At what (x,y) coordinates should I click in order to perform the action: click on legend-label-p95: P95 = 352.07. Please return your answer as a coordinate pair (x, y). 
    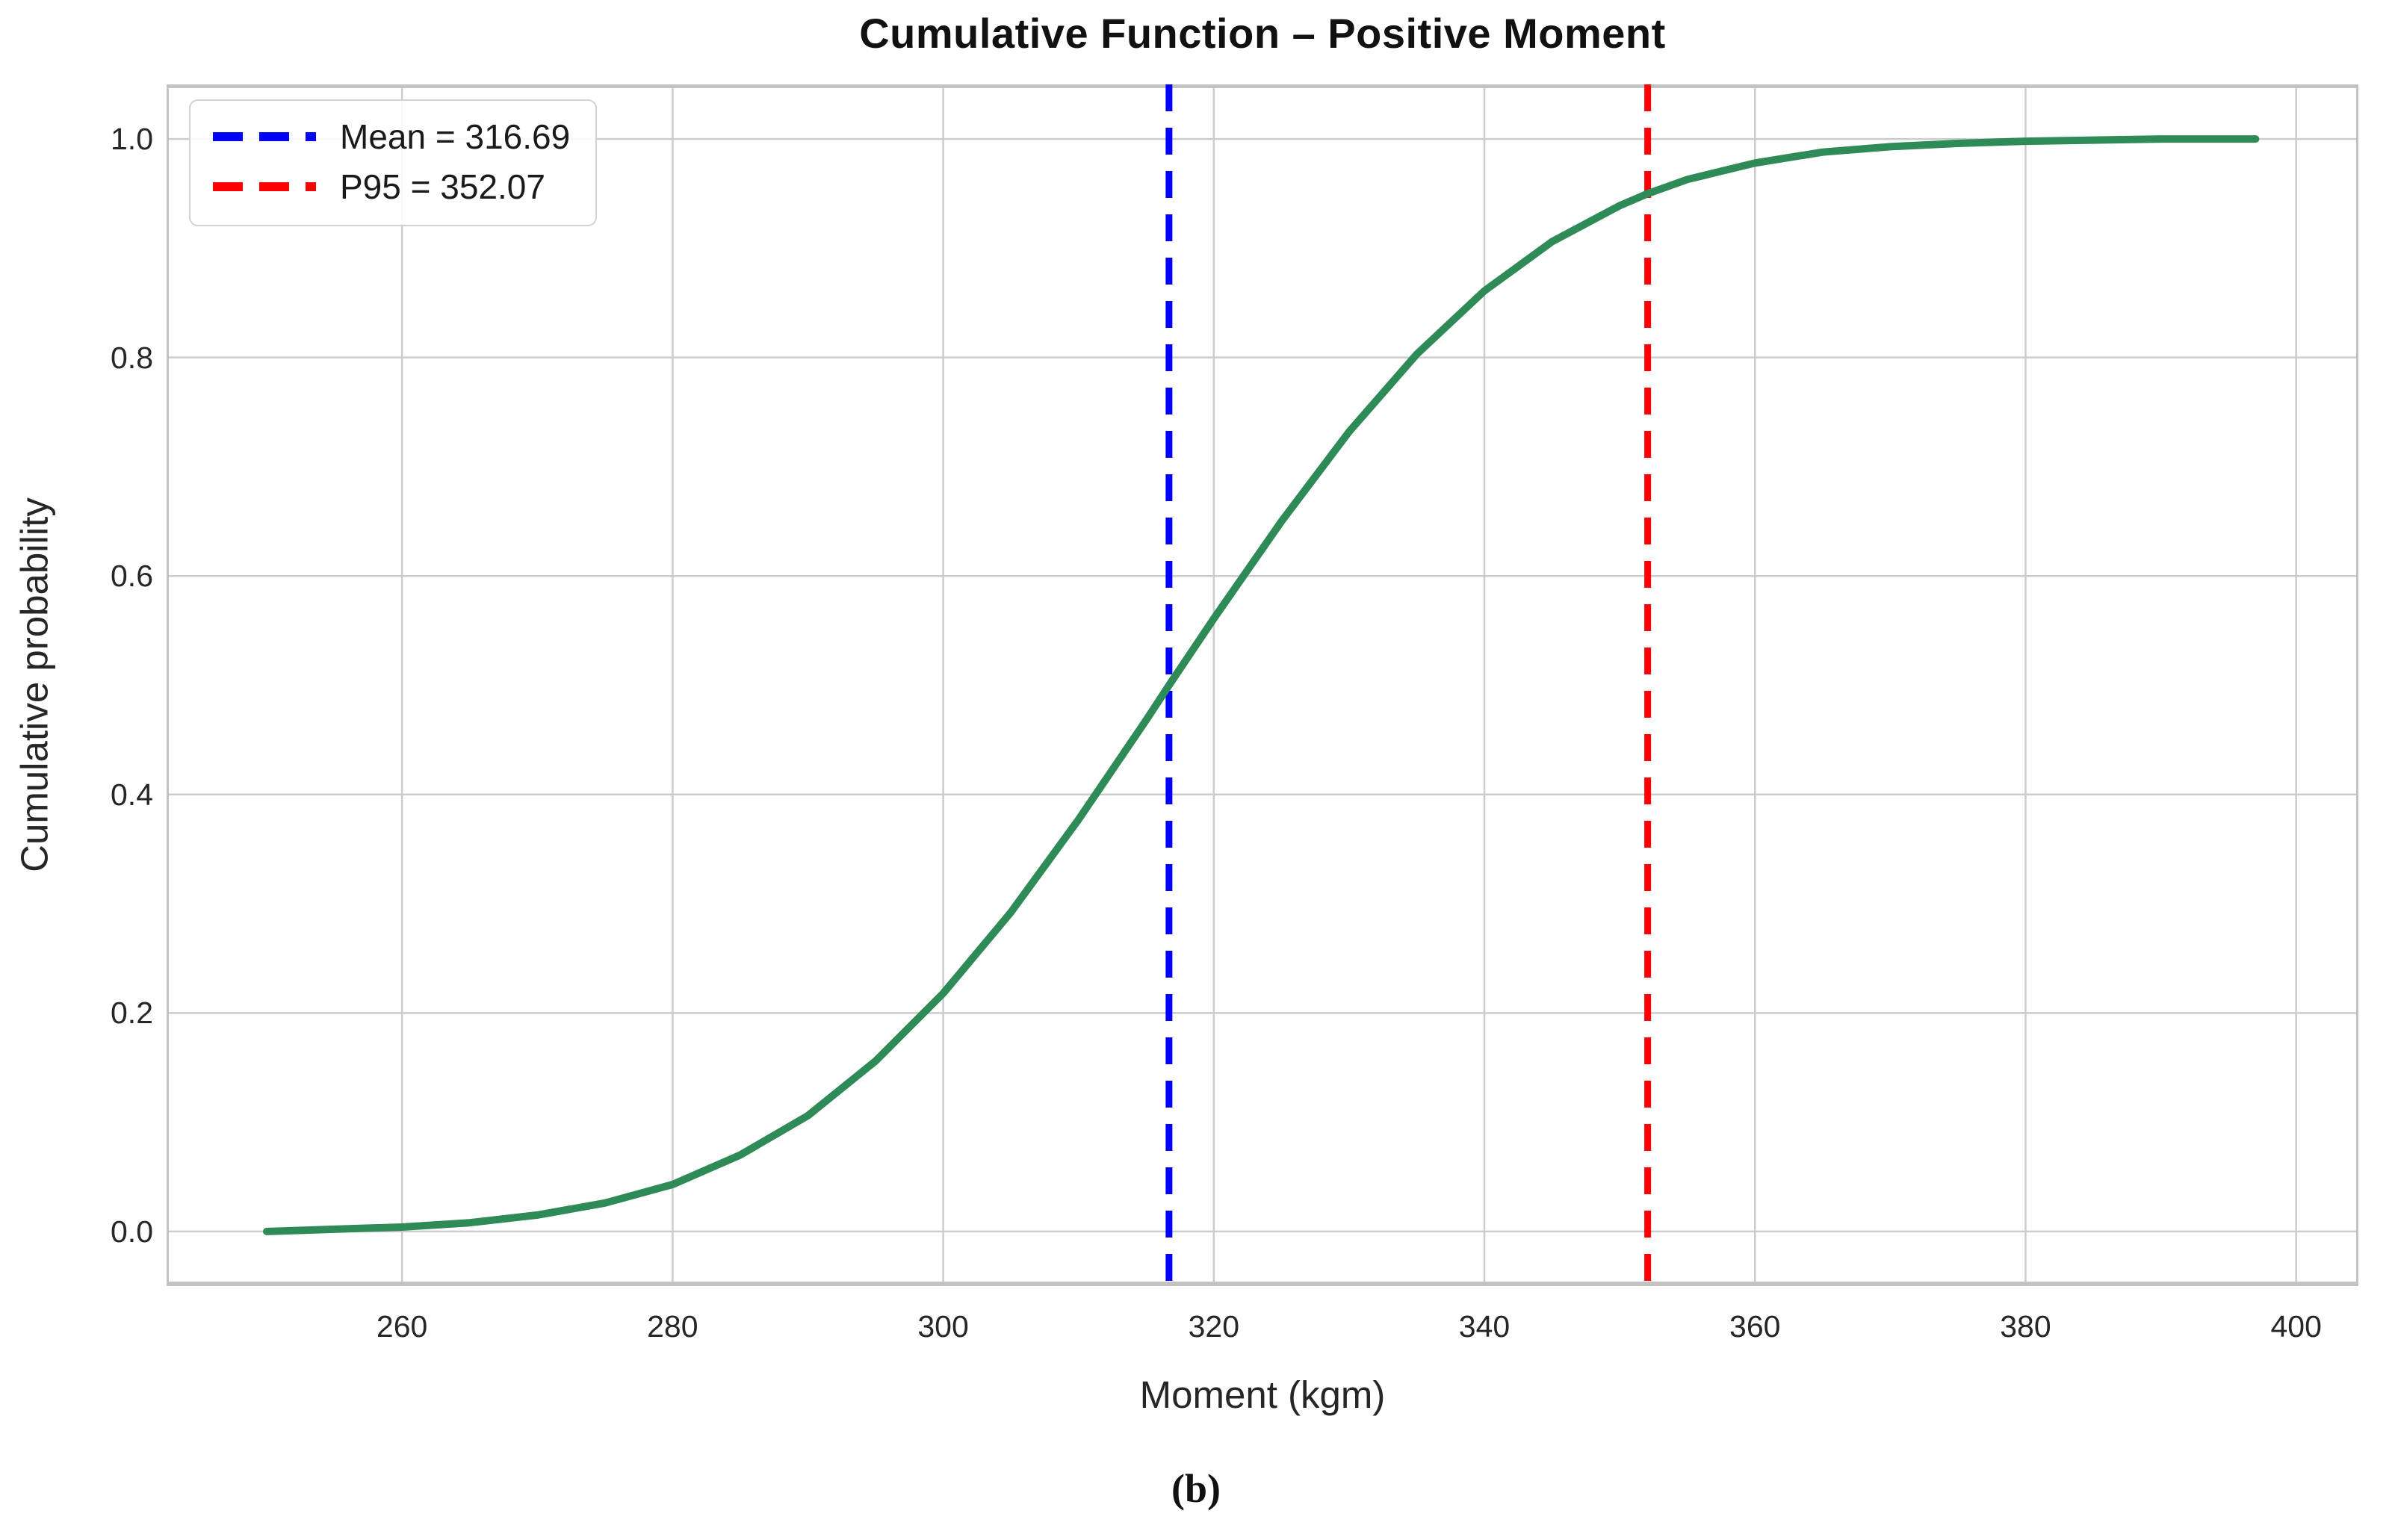
    Looking at the image, I should click on (443, 186).